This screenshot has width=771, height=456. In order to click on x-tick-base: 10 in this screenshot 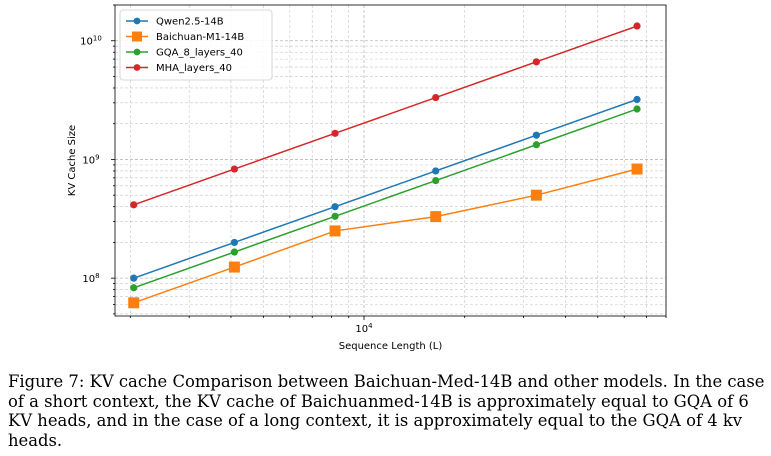, I will do `click(361, 329)`.